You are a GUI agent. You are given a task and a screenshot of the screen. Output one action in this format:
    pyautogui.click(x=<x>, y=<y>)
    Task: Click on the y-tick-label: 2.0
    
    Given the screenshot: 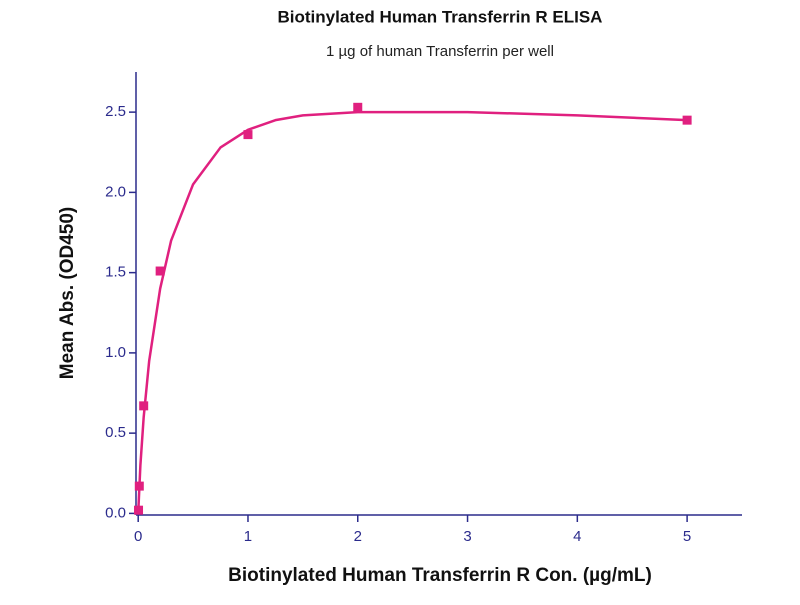 What is the action you would take?
    pyautogui.click(x=115, y=191)
    